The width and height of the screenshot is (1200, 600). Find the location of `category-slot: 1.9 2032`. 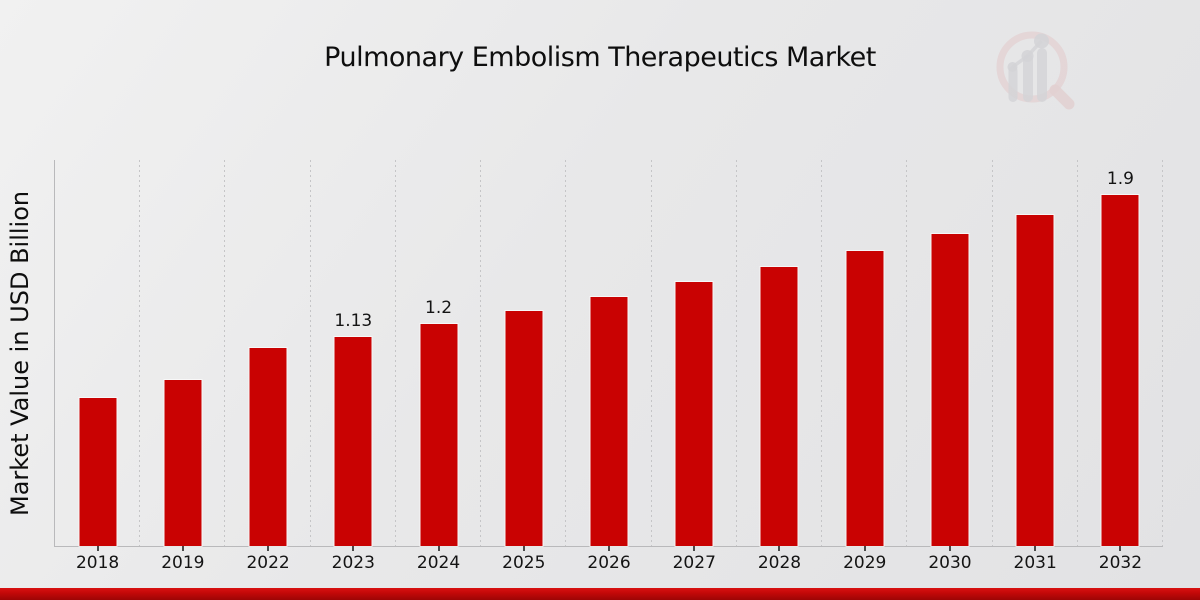

category-slot: 1.9 2032 is located at coordinates (1121, 366).